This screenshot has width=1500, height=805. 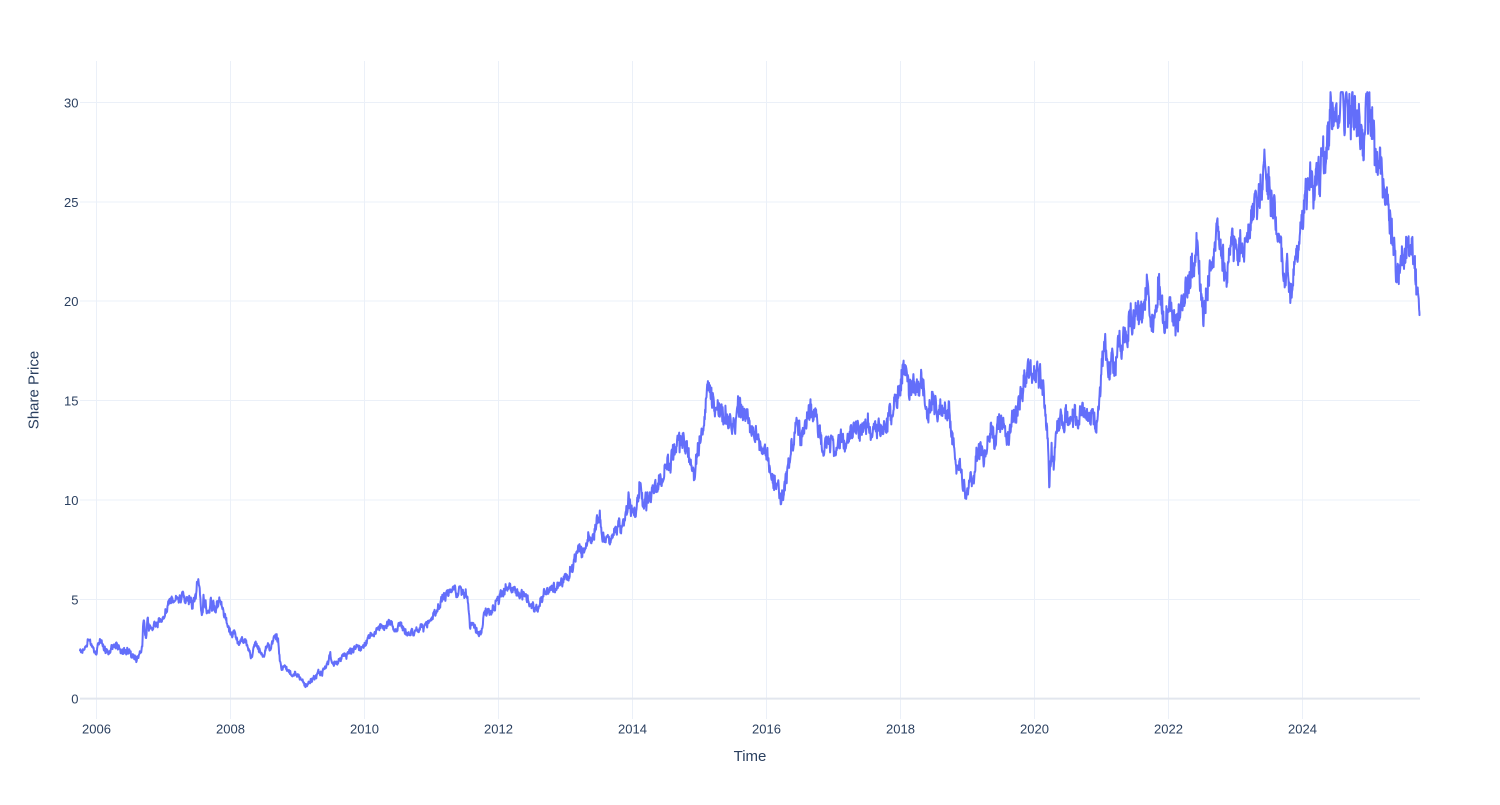 I want to click on svg-text: 20, so click(x=71, y=301).